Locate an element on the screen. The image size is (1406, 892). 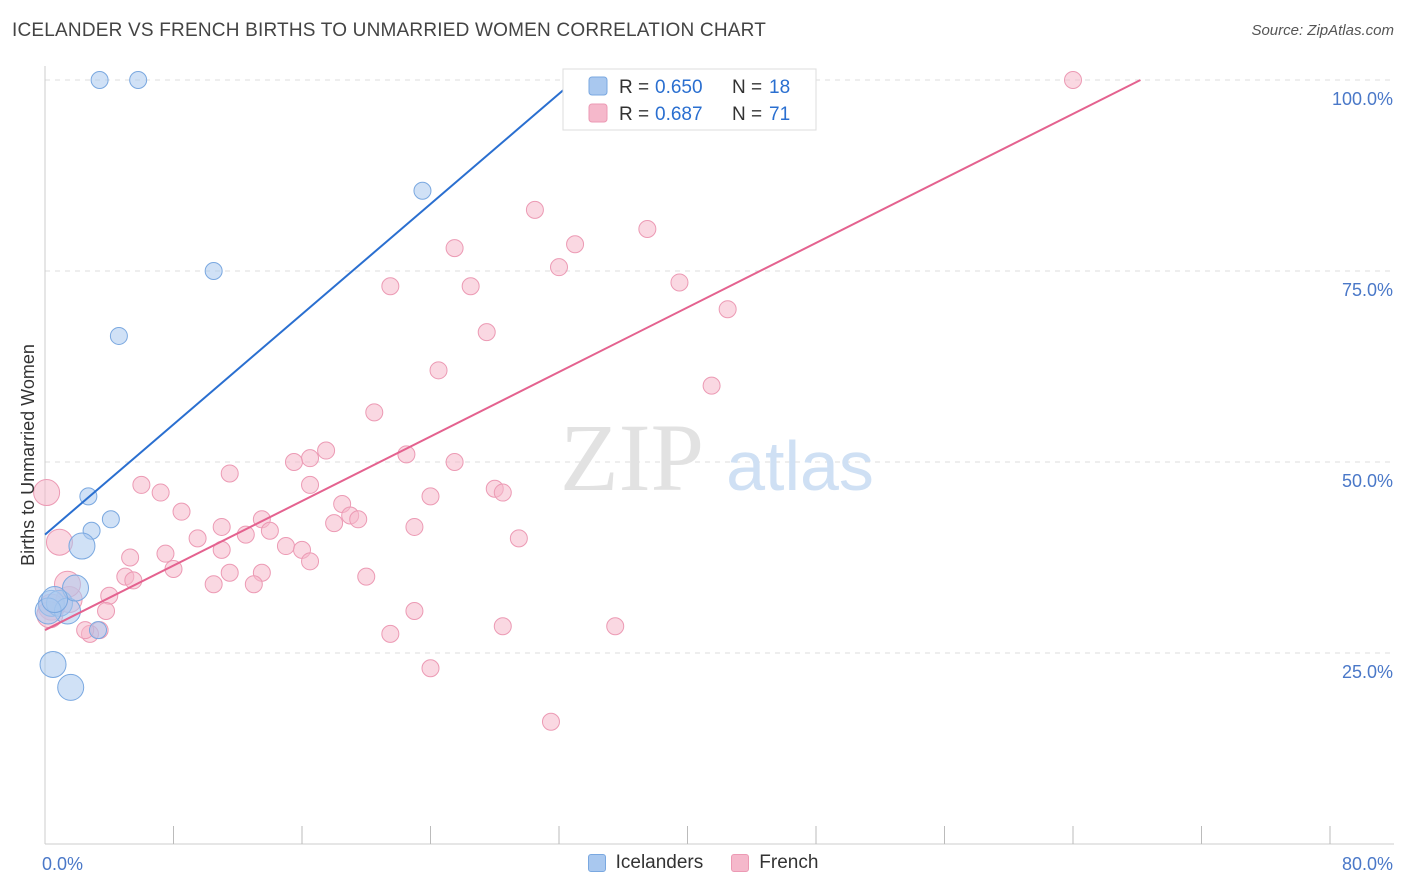
y-tick-label: 100.0% is located at coordinates (1362, 99).